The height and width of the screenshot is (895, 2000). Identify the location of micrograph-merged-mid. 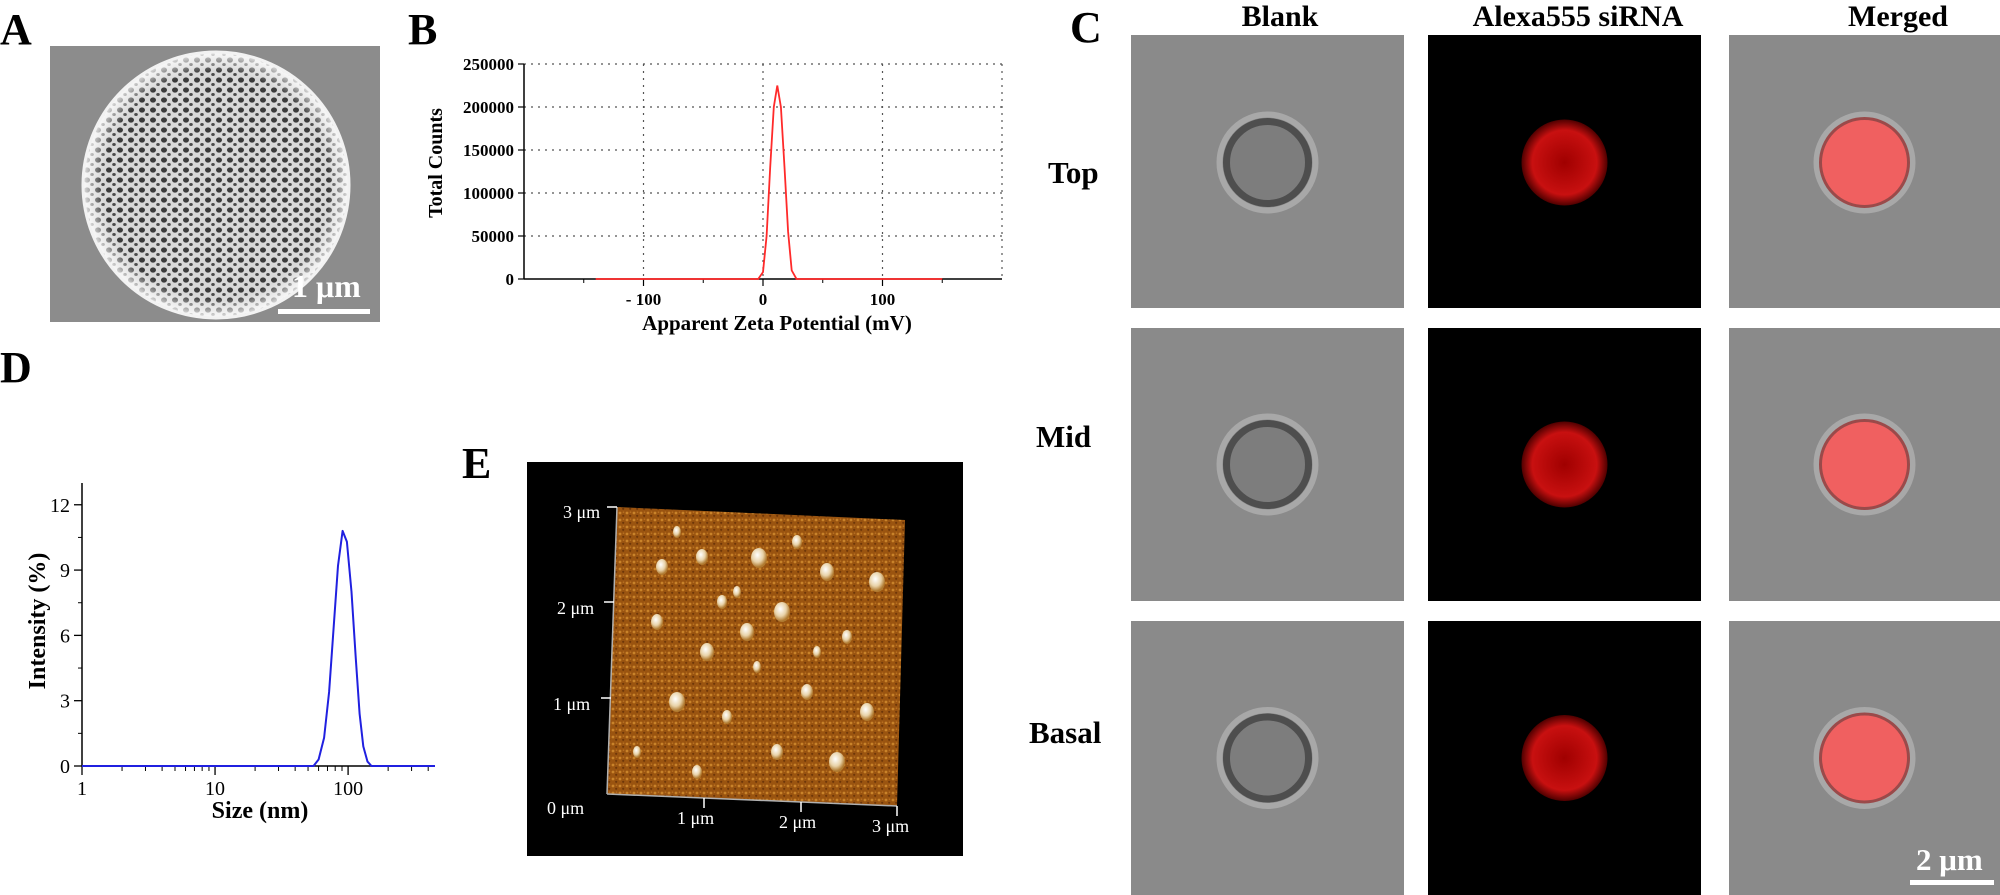
(1864, 464).